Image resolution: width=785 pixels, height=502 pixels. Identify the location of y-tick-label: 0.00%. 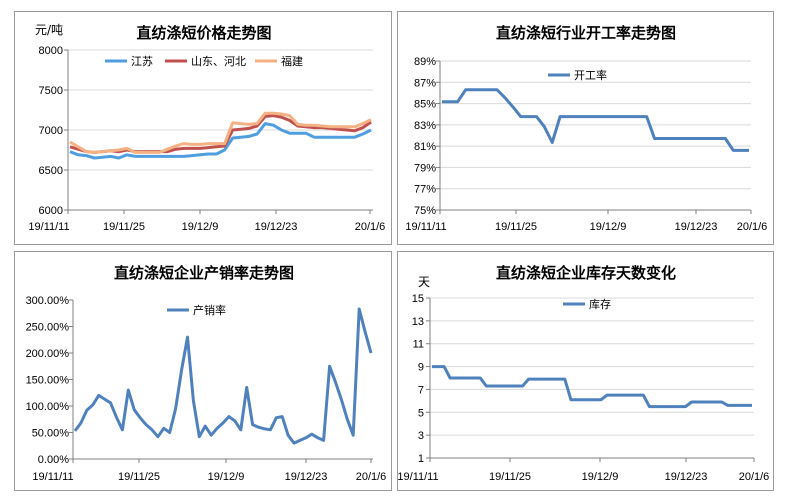
(53, 460).